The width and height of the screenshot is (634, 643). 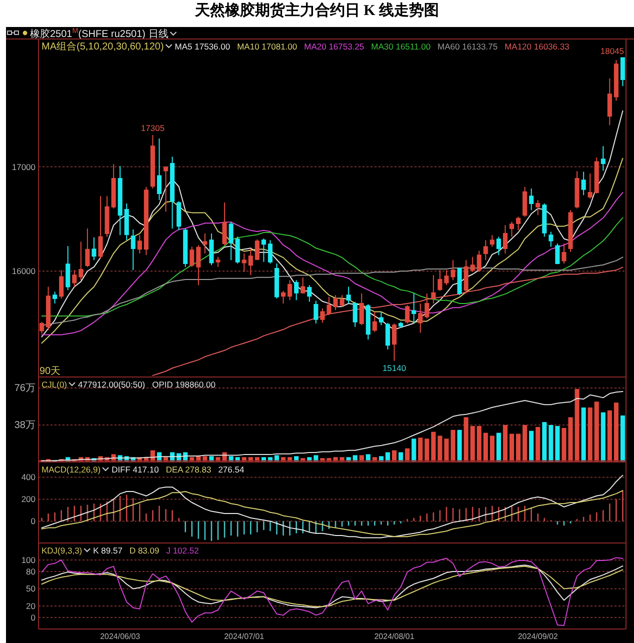 I want to click on legend-title: MA组合(5,10,20,30,60,120), so click(x=103, y=46).